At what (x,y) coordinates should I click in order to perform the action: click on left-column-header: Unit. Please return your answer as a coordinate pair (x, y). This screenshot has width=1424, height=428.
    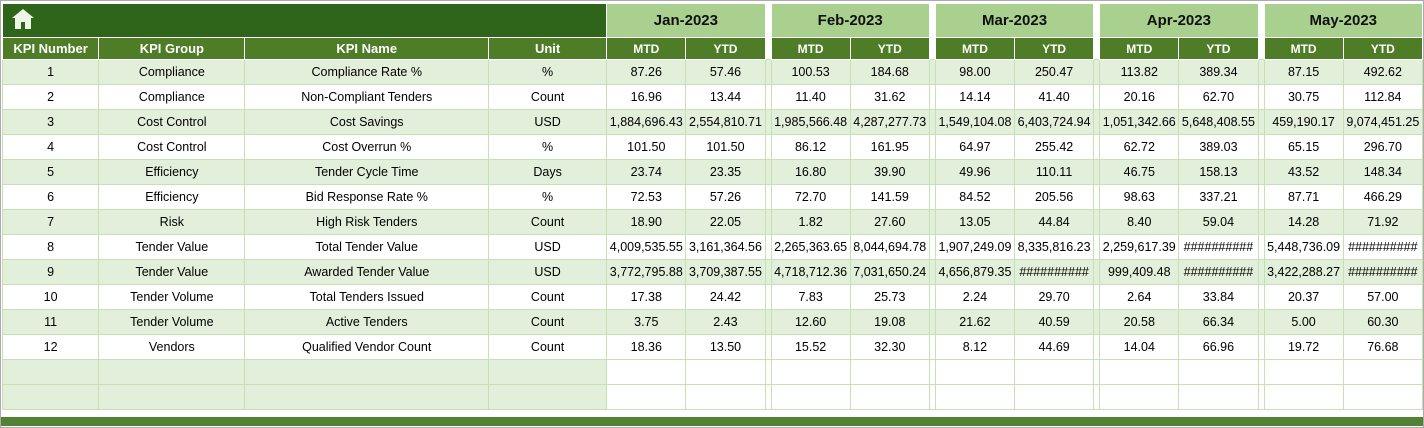
    Looking at the image, I should click on (547, 48).